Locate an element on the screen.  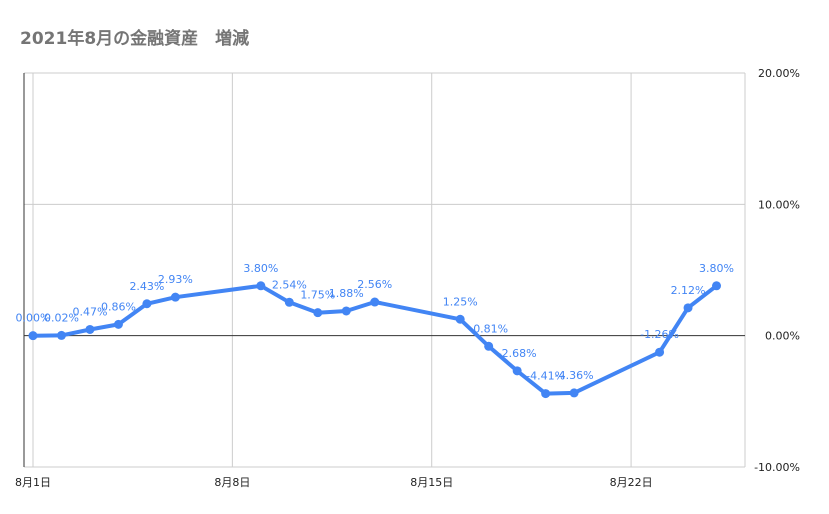
data-label: 2.54% is located at coordinates (289, 284).